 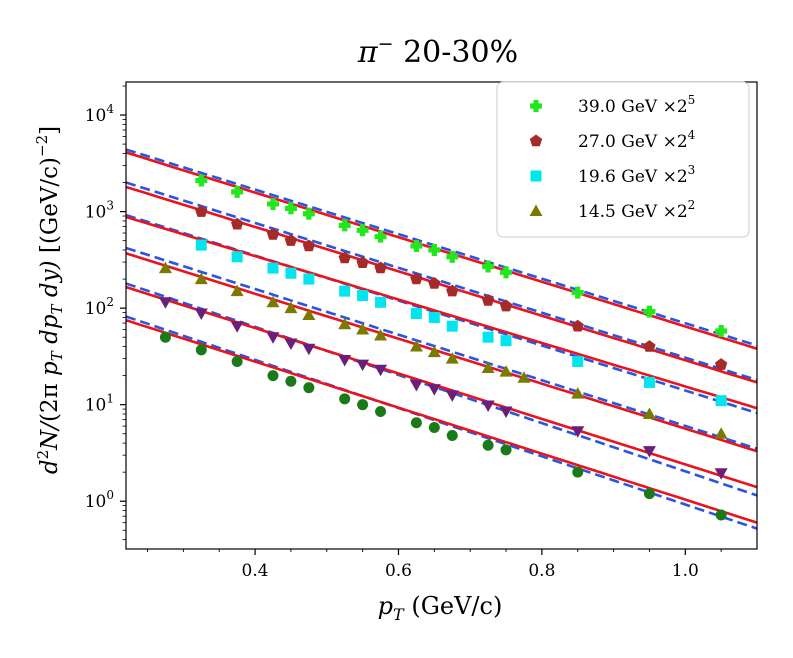 What do you see at coordinates (440, 608) in the screenshot?
I see `x-axis-label: pT (GeV/c)` at bounding box center [440, 608].